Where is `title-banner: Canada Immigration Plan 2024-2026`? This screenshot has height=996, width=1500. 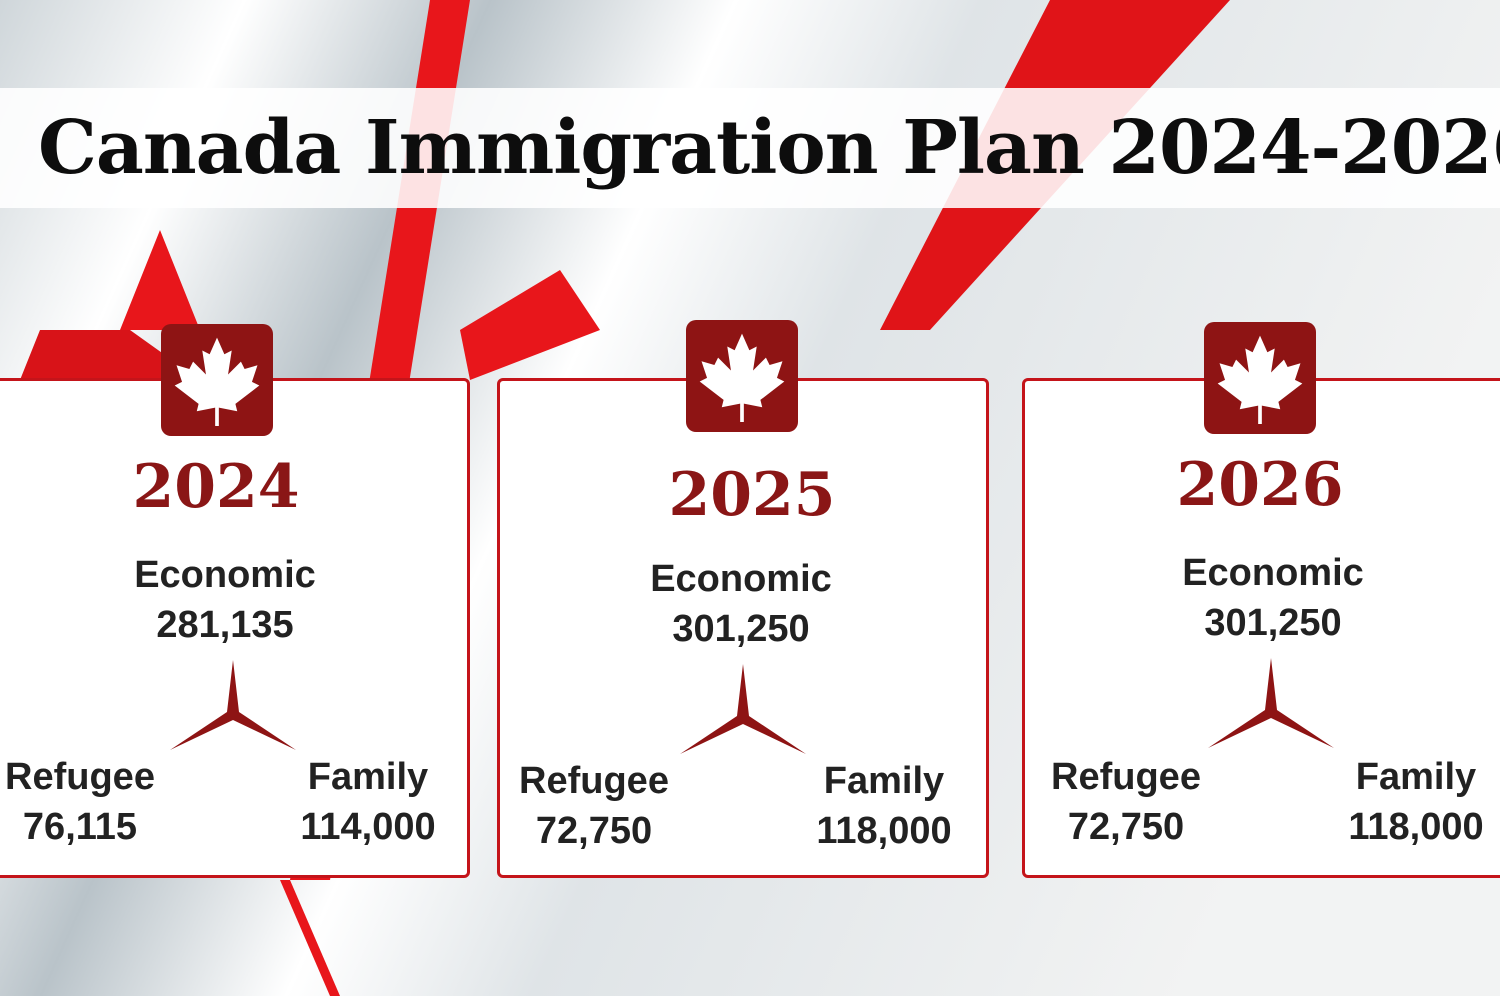 title-banner: Canada Immigration Plan 2024-2026 is located at coordinates (750, 148).